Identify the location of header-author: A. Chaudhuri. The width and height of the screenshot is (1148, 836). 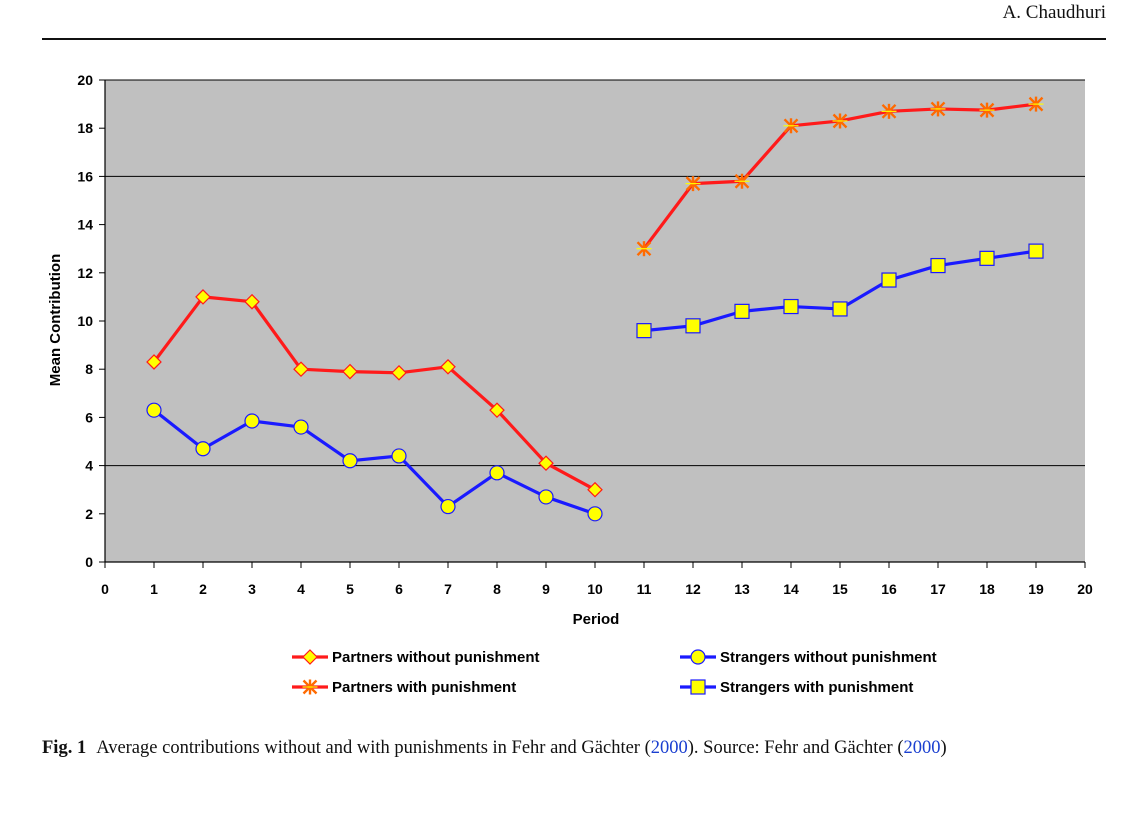
(1054, 12).